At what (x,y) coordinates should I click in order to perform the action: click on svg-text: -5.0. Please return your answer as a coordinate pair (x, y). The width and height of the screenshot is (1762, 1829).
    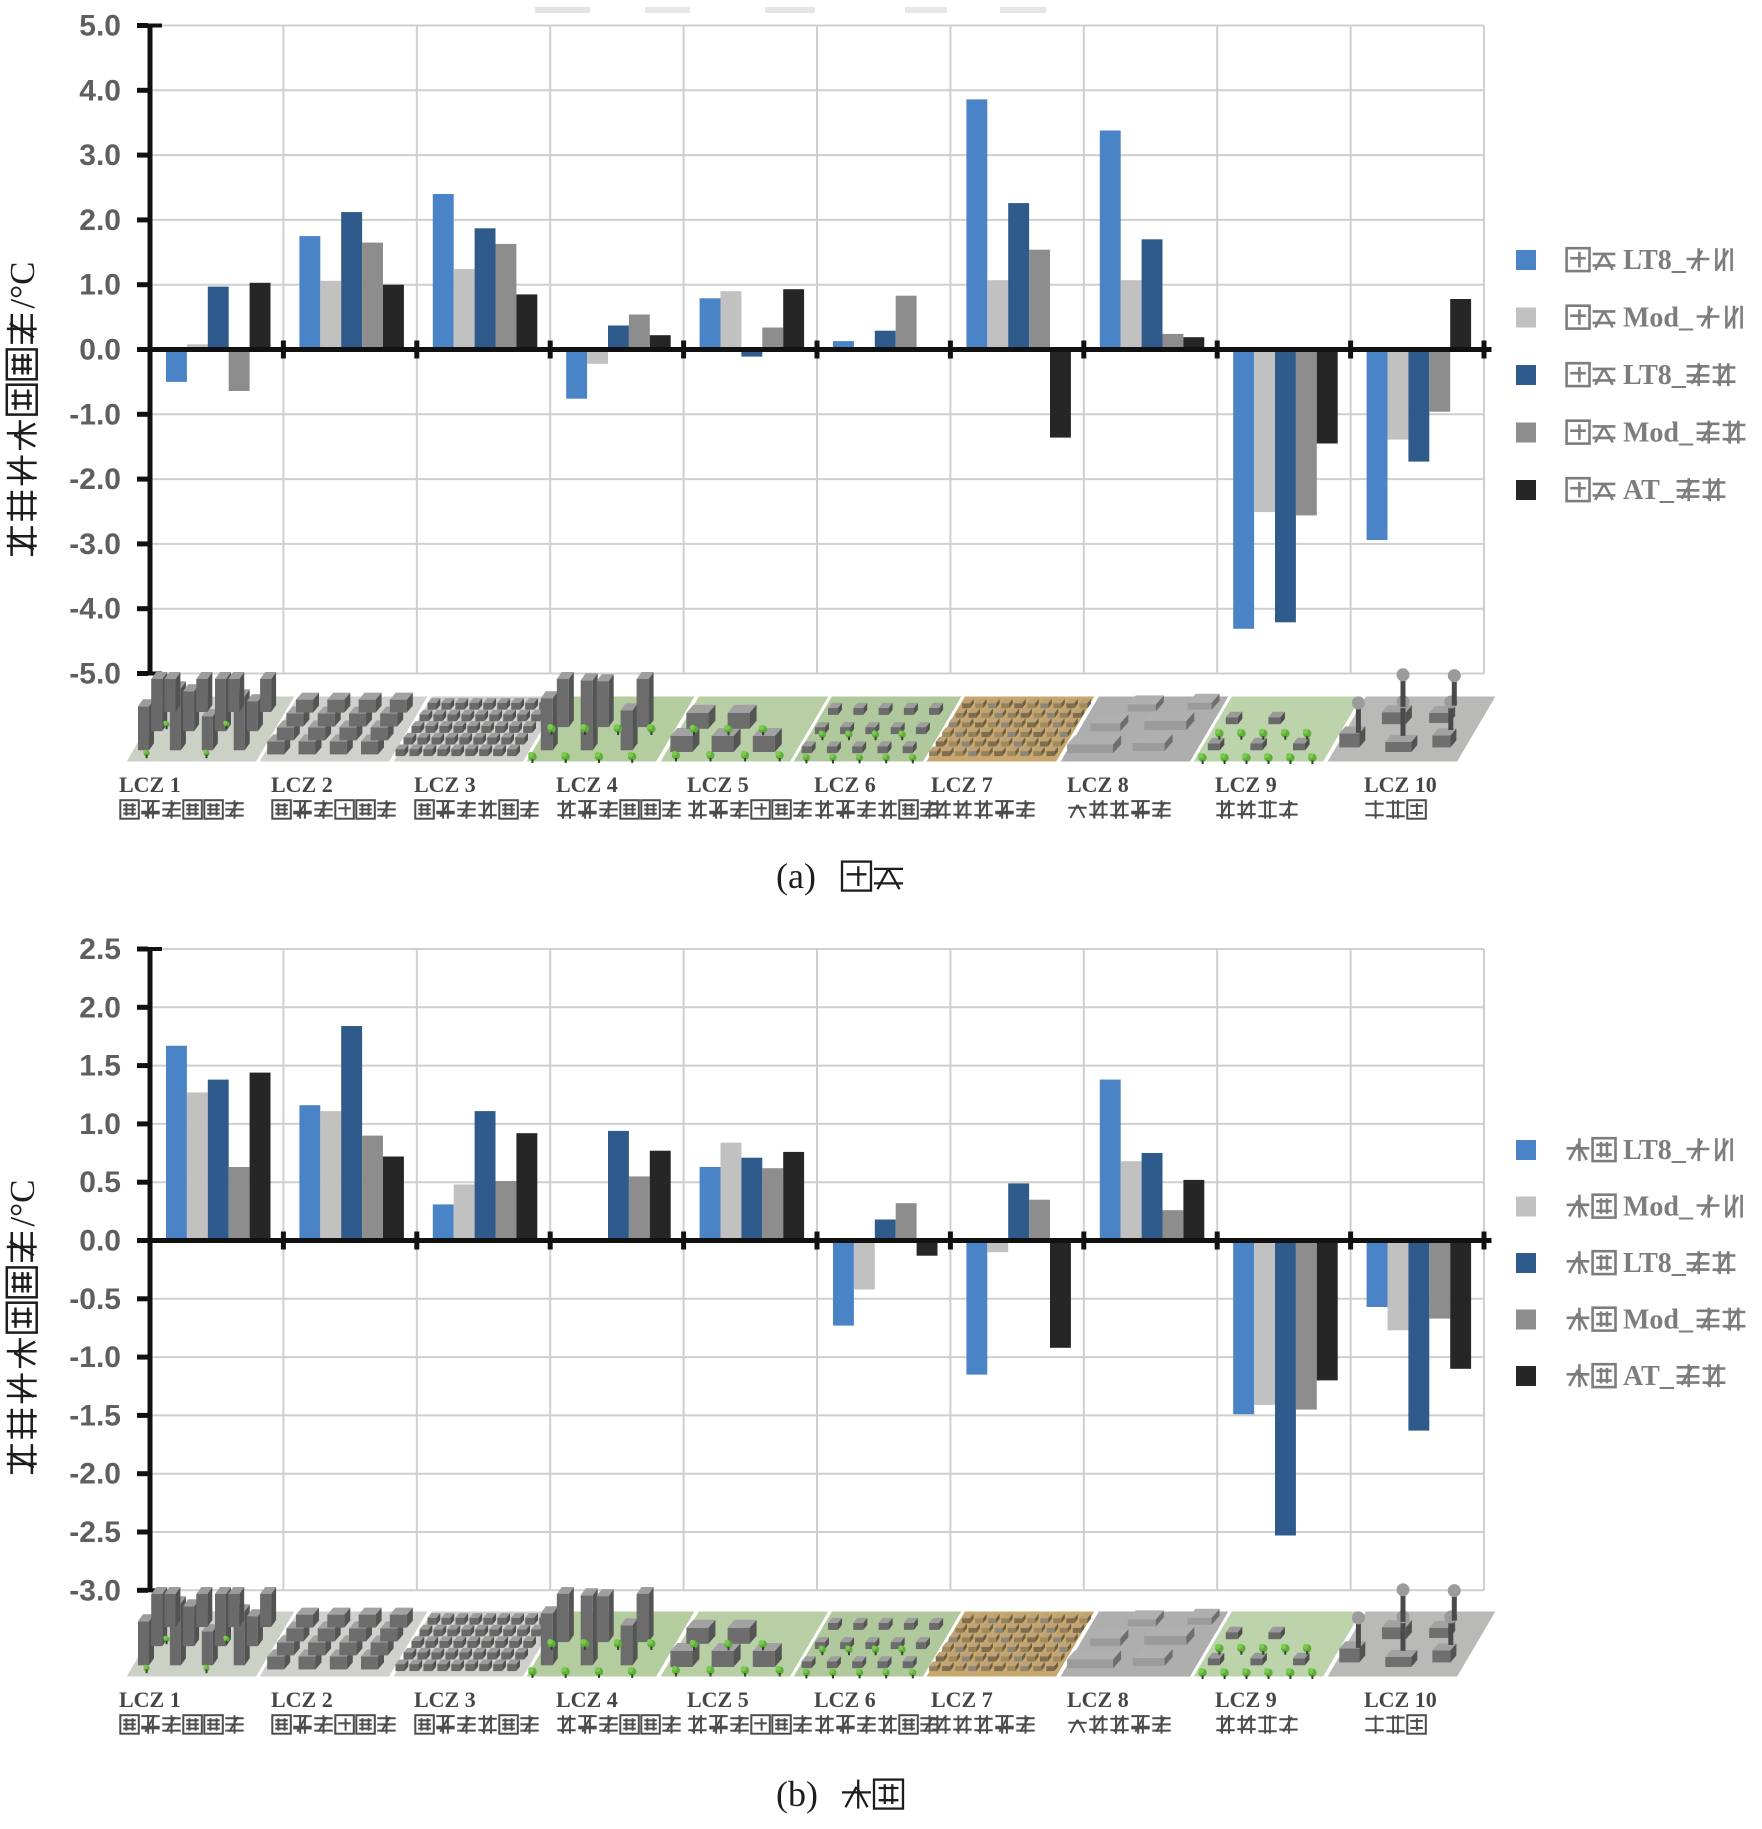
    Looking at the image, I should click on (95, 674).